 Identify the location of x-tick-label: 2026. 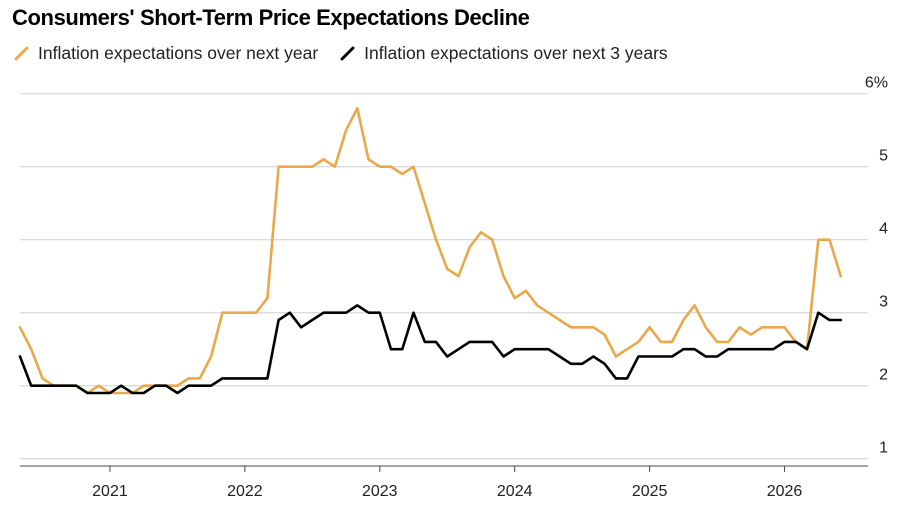
(785, 491).